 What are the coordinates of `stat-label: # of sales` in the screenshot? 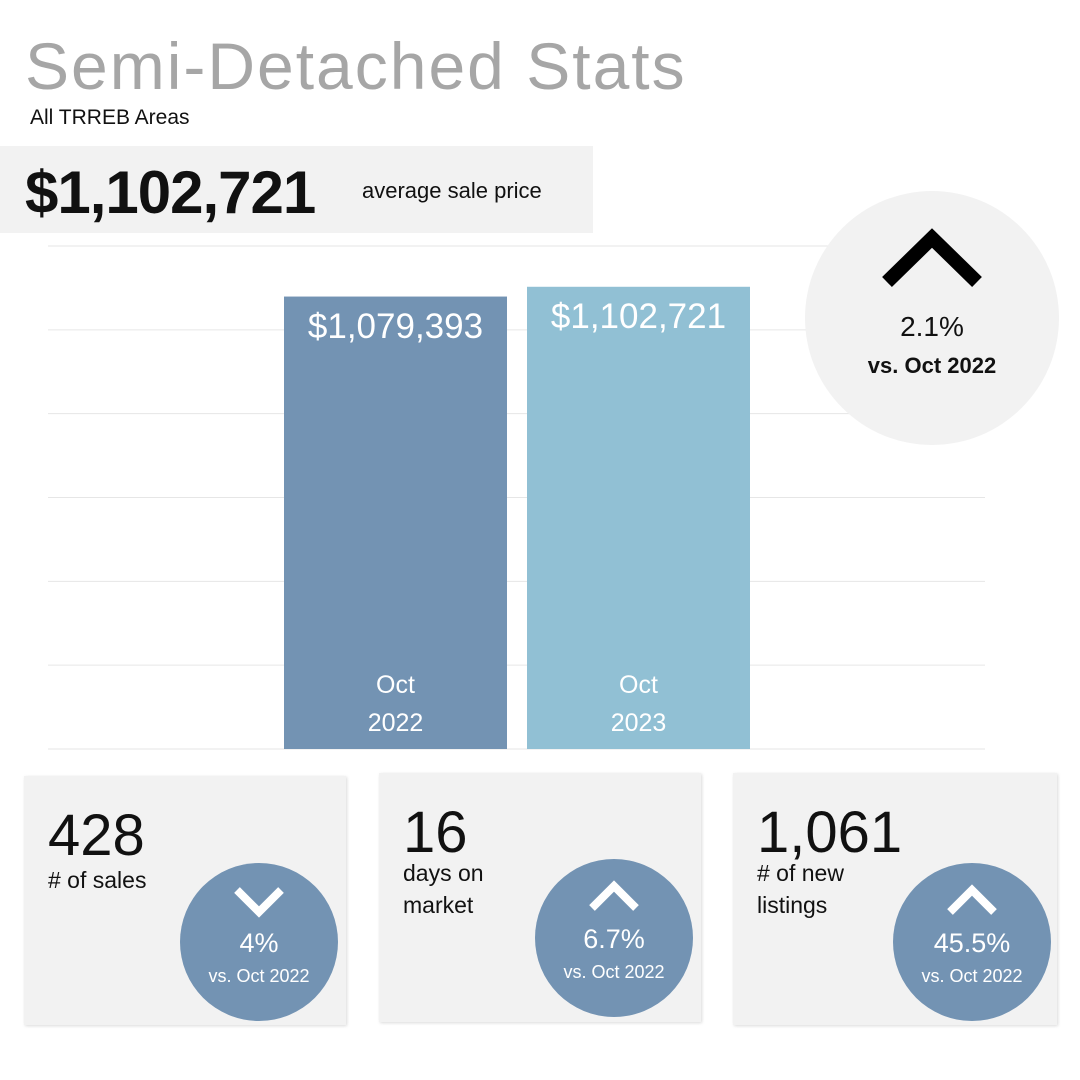 It's located at (97, 880).